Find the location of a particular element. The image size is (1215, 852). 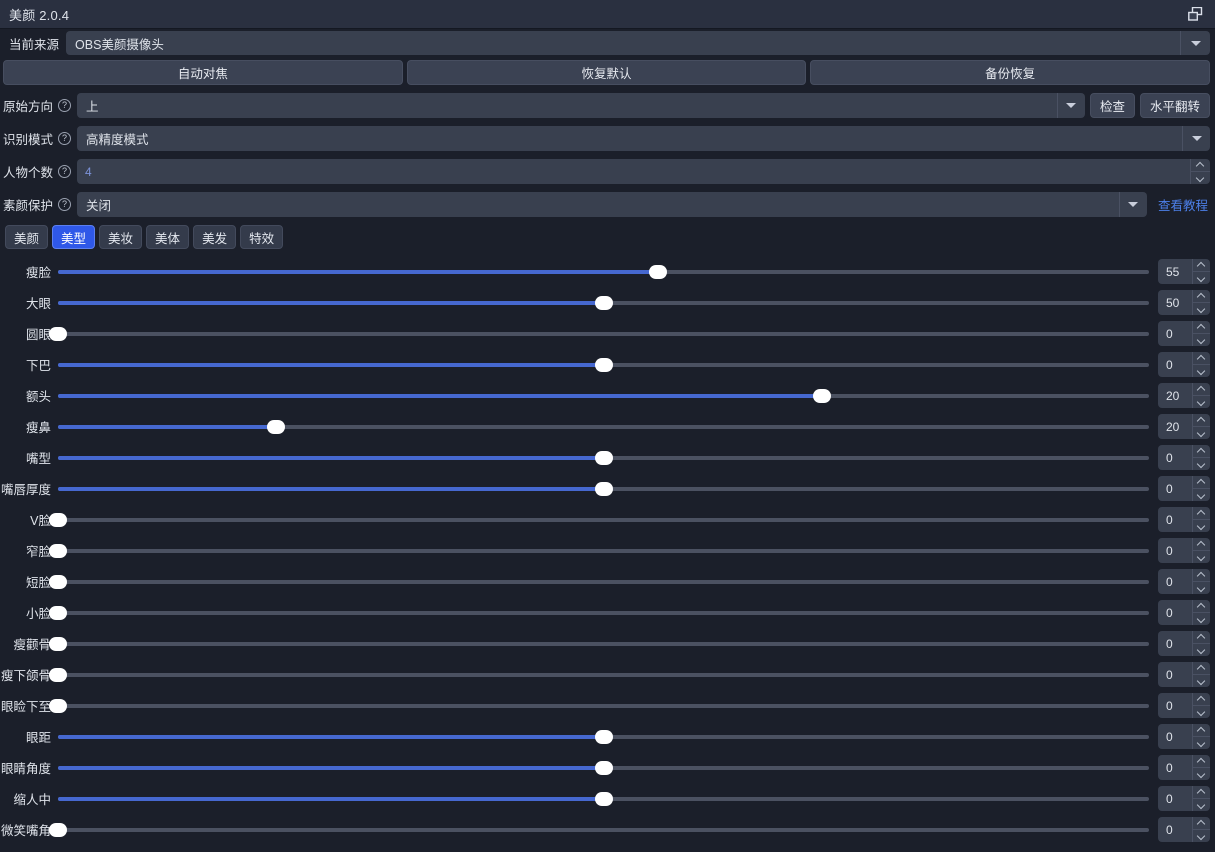

tab-makeup: 美妆 is located at coordinates (121, 237).